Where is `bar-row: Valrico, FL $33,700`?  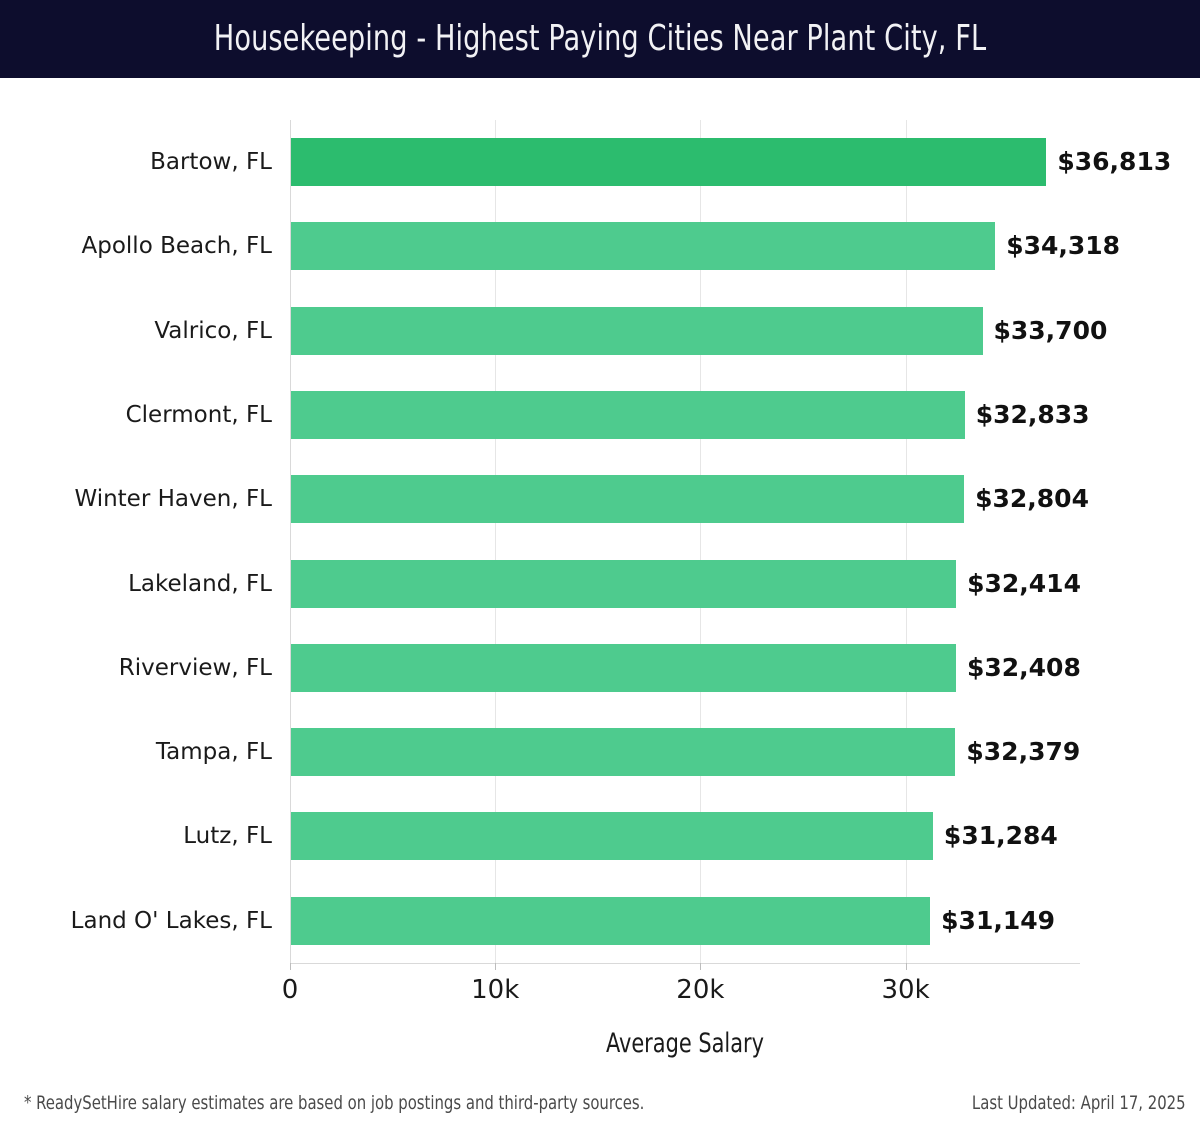
bar-row: Valrico, FL $33,700 is located at coordinates (600, 331).